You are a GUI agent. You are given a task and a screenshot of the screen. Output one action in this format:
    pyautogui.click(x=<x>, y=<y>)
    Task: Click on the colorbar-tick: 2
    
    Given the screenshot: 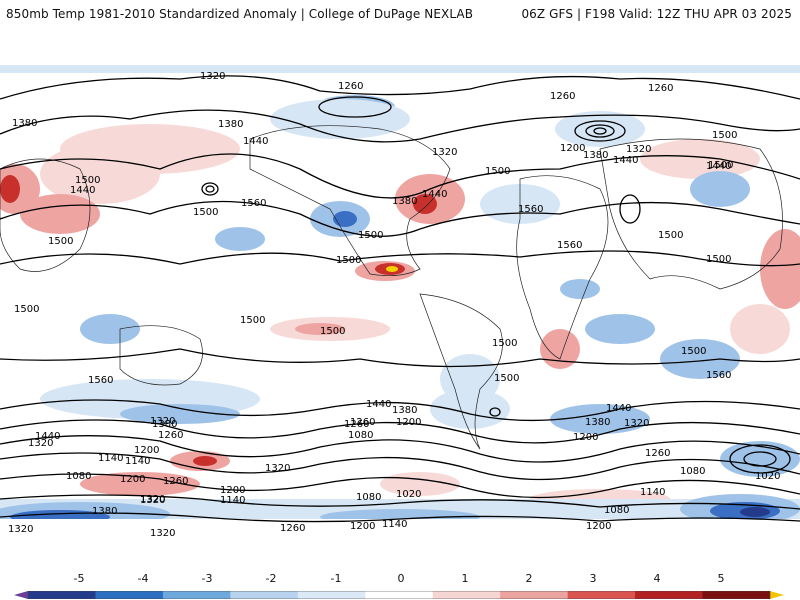 What is the action you would take?
    pyautogui.click(x=529, y=578)
    